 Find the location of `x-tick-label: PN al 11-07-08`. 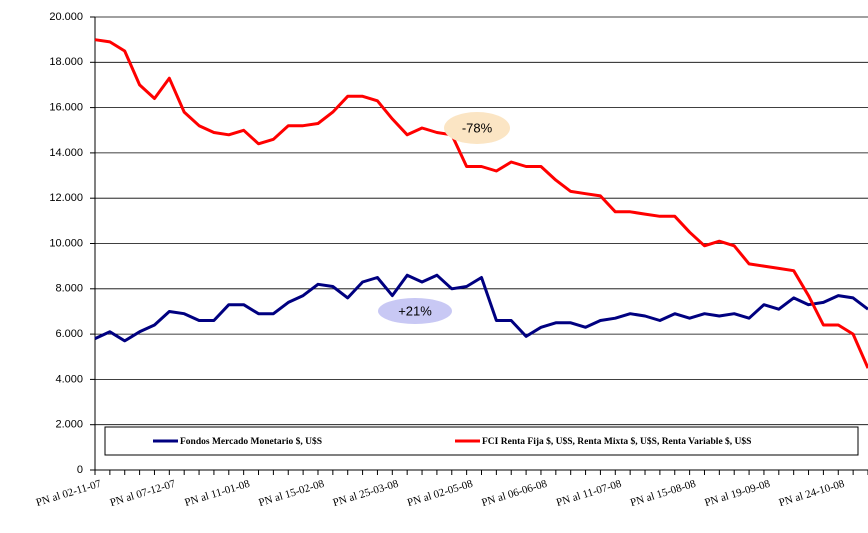

x-tick-label: PN al 11-07-08 is located at coordinates (589, 493).